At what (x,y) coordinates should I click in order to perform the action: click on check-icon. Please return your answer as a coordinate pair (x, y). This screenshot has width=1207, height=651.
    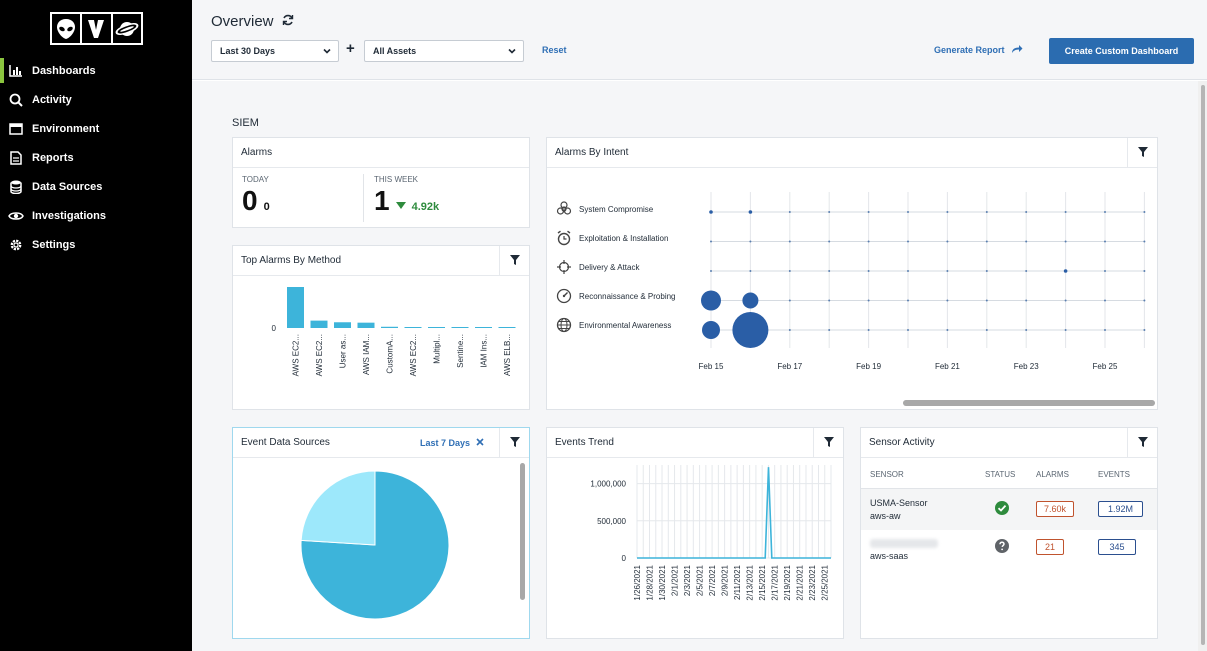
    Looking at the image, I should click on (1002, 510).